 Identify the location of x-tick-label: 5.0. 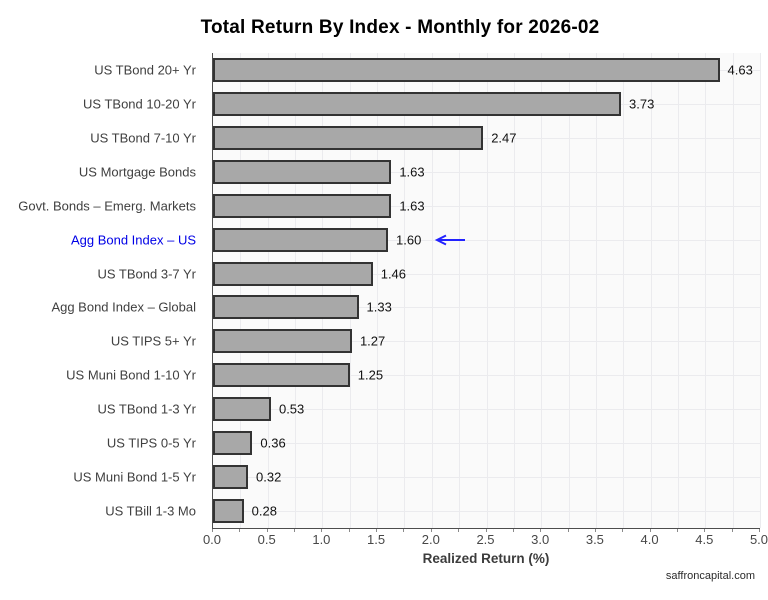
(758, 539).